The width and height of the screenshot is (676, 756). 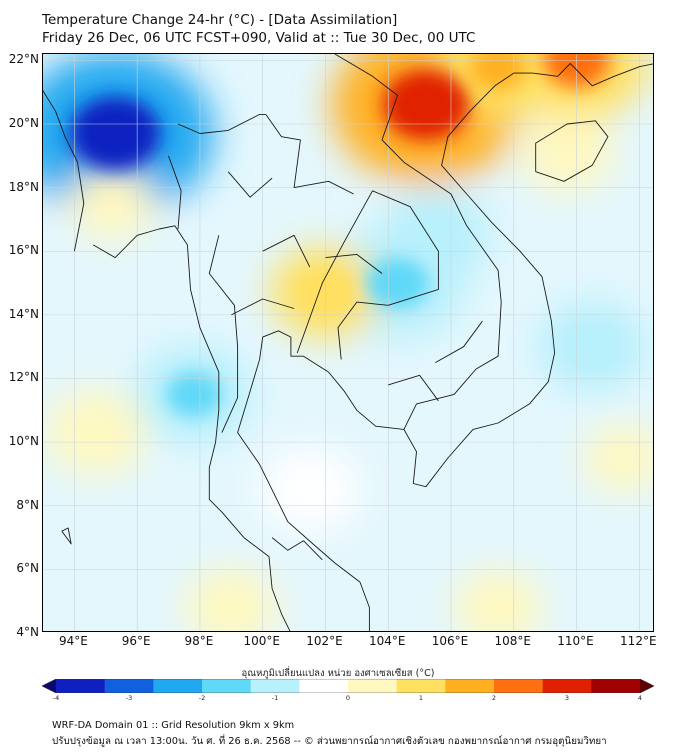 What do you see at coordinates (23, 122) in the screenshot?
I see `lat-label: 20°N` at bounding box center [23, 122].